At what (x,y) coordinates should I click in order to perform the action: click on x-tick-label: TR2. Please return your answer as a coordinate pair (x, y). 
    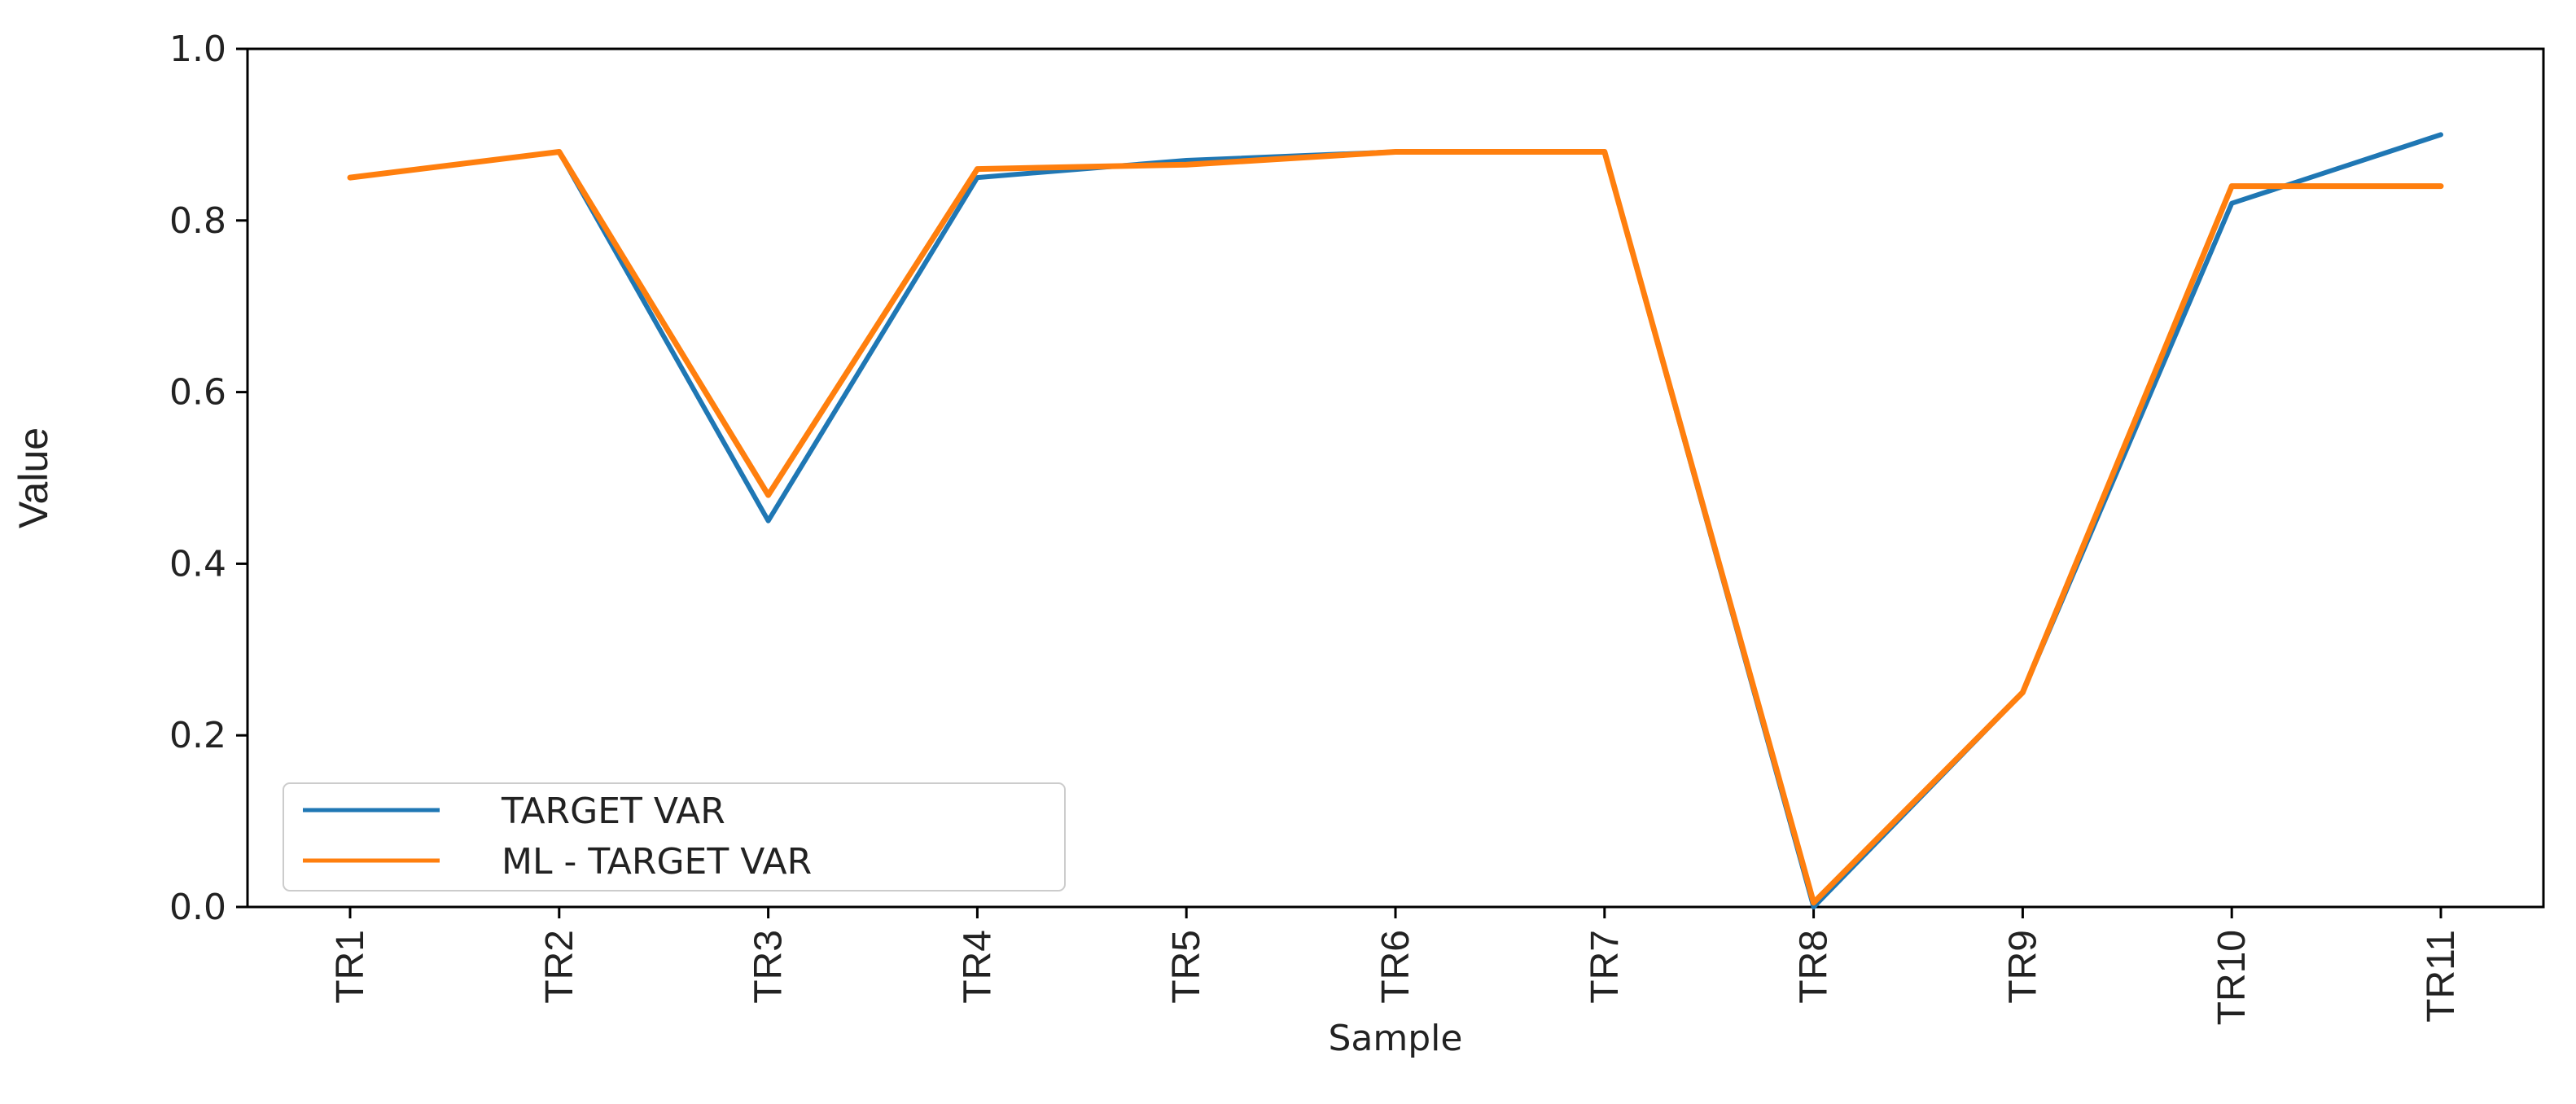
    Looking at the image, I should click on (559, 967).